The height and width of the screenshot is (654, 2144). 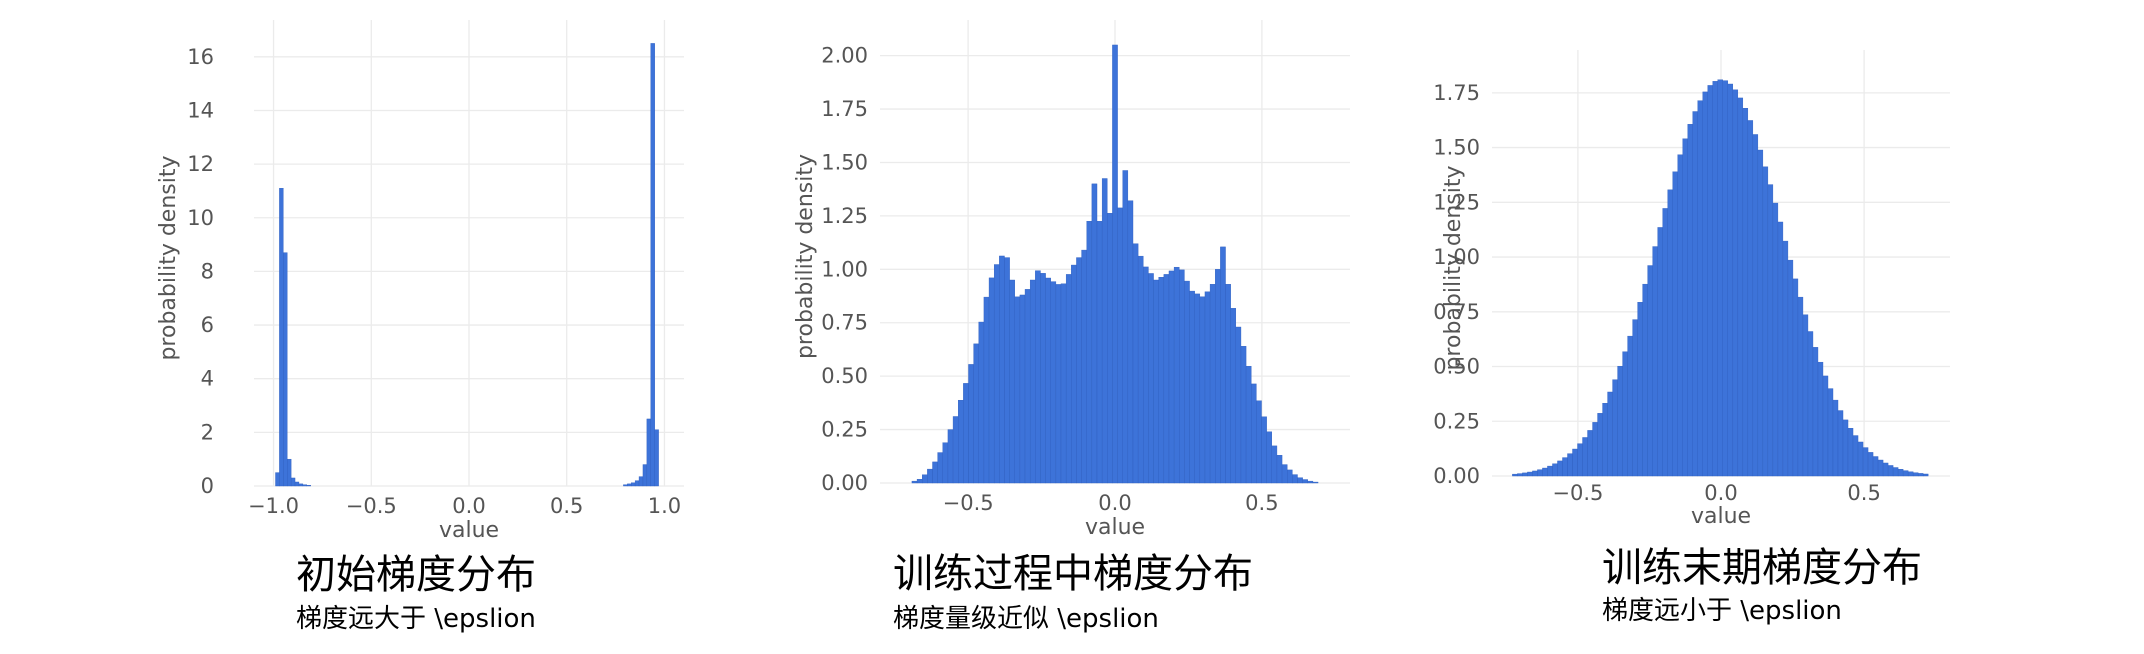 What do you see at coordinates (1762, 568) in the screenshot?
I see `chart-title: 训练末期梯度分布` at bounding box center [1762, 568].